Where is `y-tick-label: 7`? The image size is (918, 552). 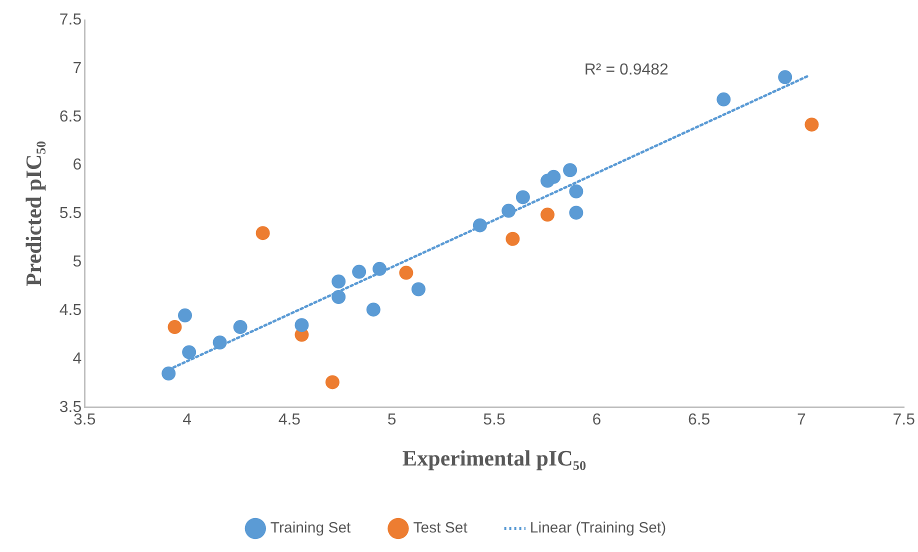
y-tick-label: 7 is located at coordinates (77, 68).